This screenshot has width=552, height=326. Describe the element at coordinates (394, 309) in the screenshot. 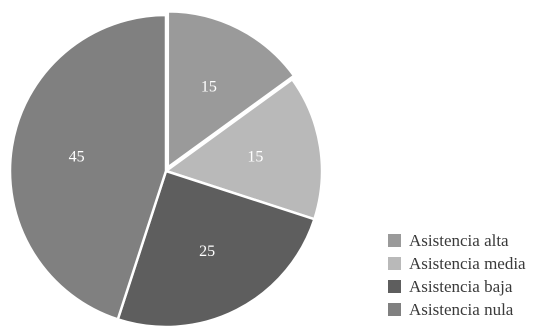

I see `legend-swatch-asistencia-nula` at that location.